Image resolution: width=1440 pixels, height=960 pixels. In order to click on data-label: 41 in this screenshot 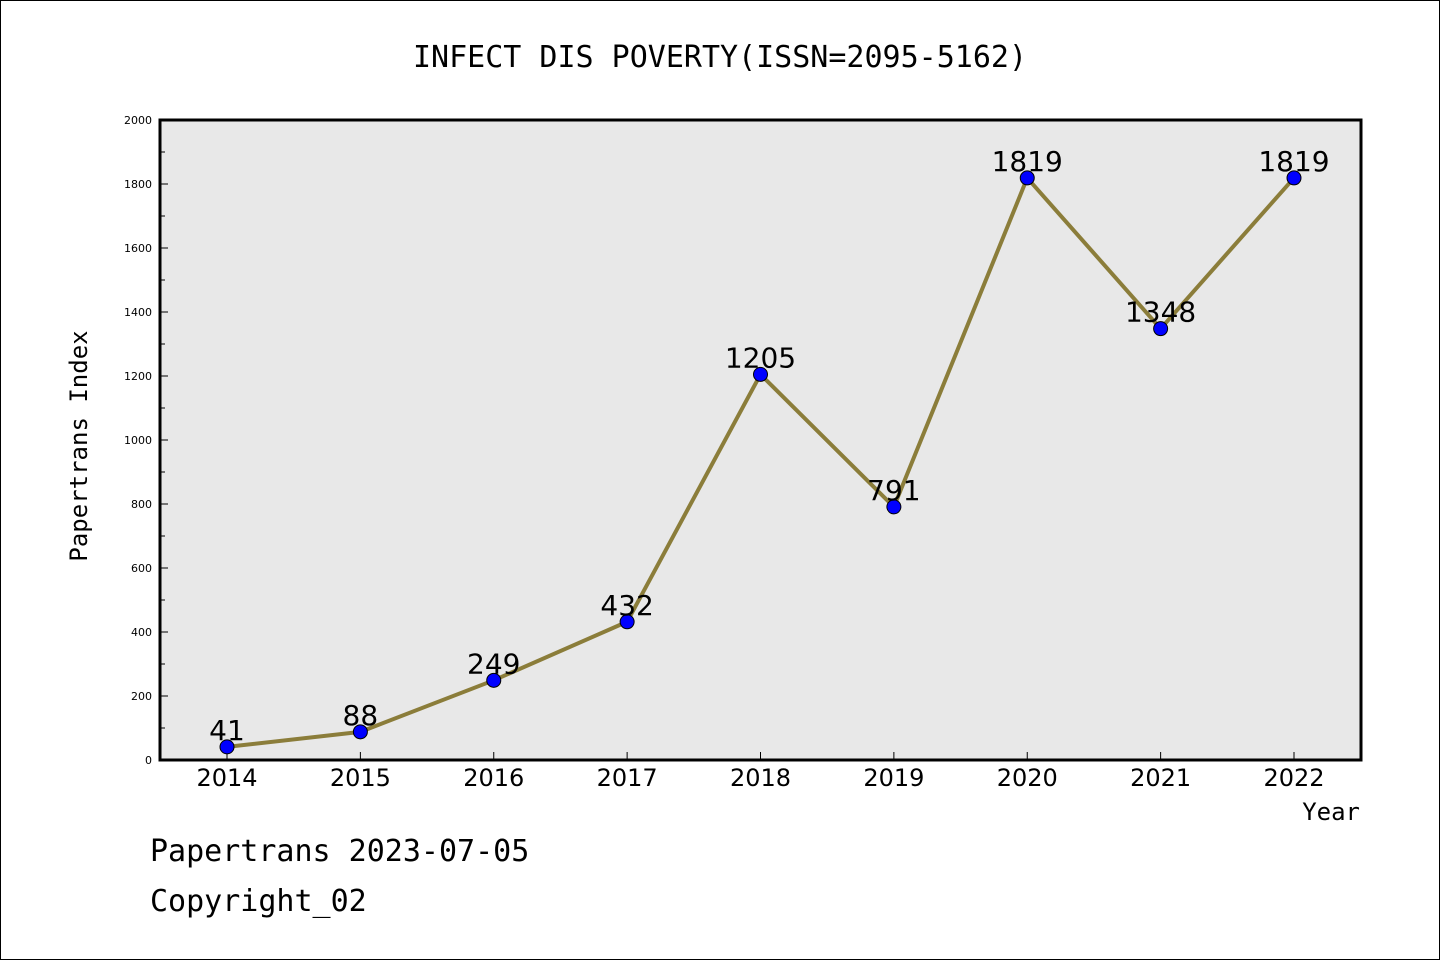, I will do `click(227, 730)`.